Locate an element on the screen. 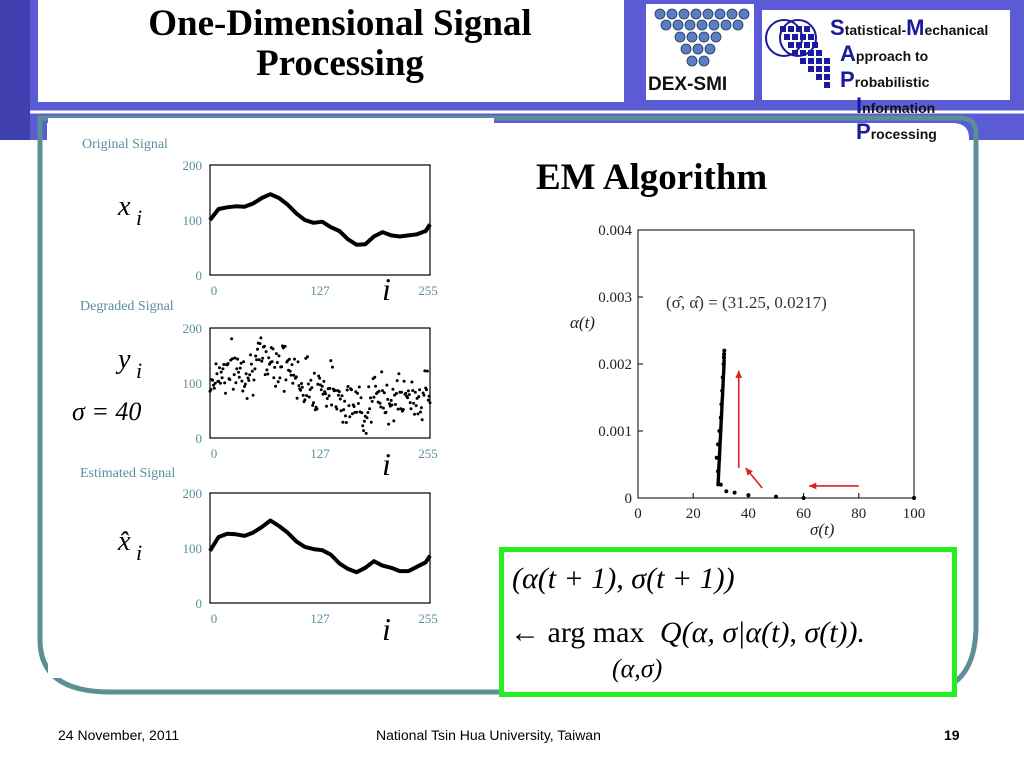  signal-symbol: x is located at coordinates (124, 206).